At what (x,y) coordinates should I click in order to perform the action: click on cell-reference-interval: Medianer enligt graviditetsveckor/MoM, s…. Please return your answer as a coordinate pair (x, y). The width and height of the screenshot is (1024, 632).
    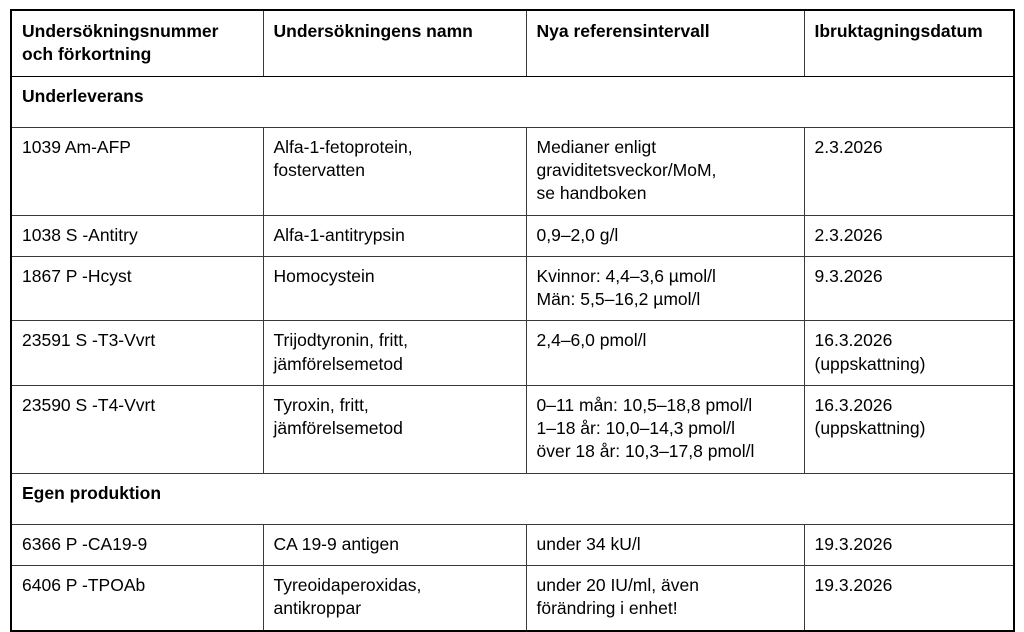
    Looking at the image, I should click on (665, 171).